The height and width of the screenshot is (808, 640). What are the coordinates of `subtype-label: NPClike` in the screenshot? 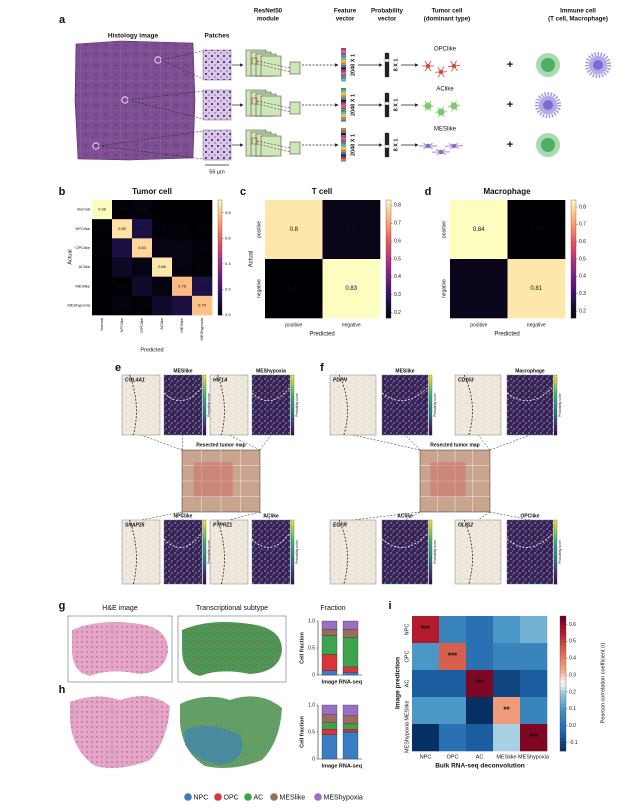 It's located at (183, 516).